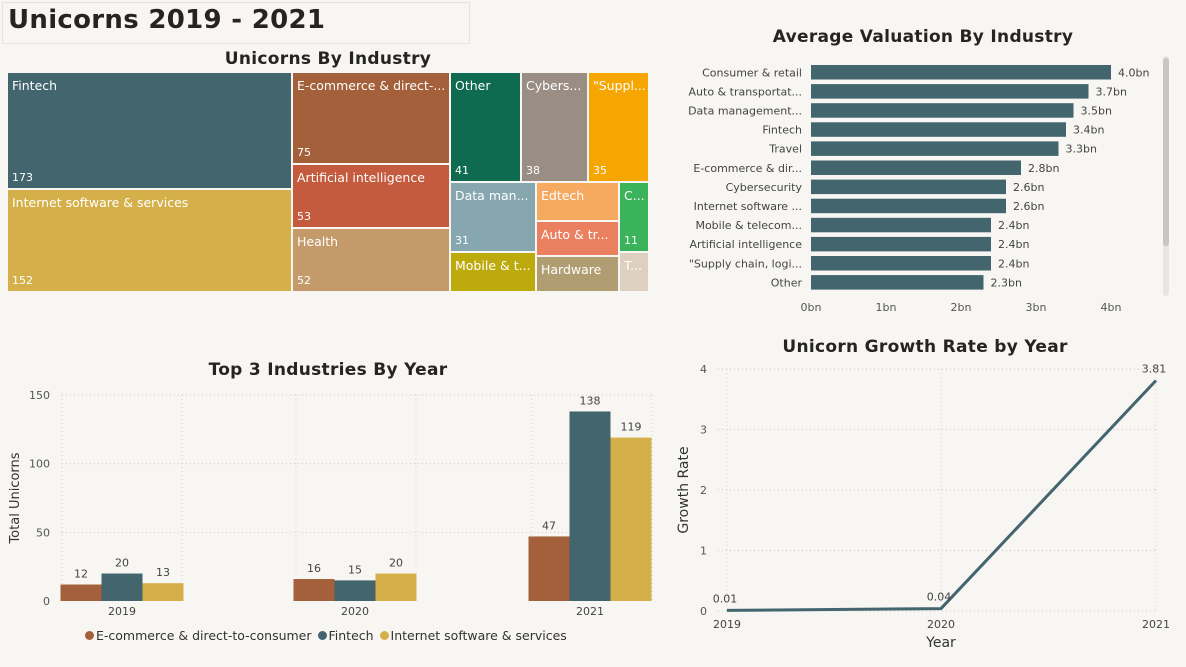  I want to click on top3-data-label: 138, so click(590, 400).